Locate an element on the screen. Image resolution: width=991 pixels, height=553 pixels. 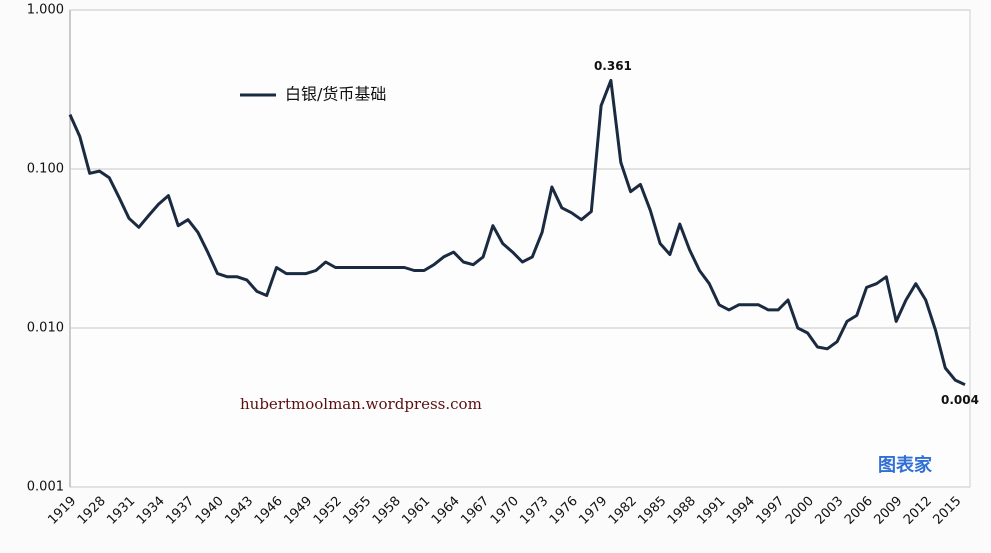
y-tick-label: 0.010 is located at coordinates (45, 328).